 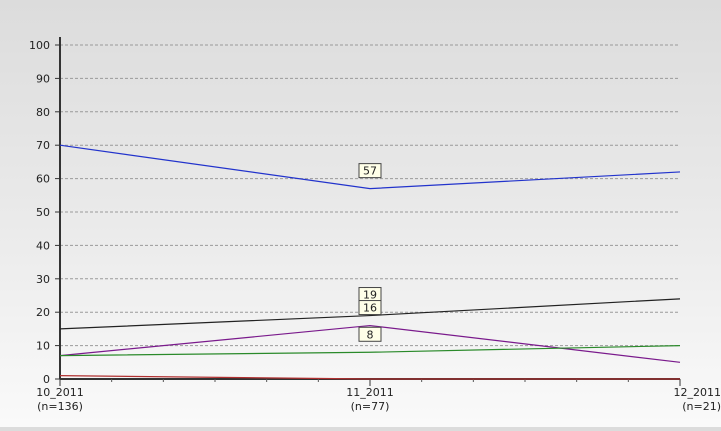 I want to click on x-tick-label: 10_2011, so click(x=60, y=392).